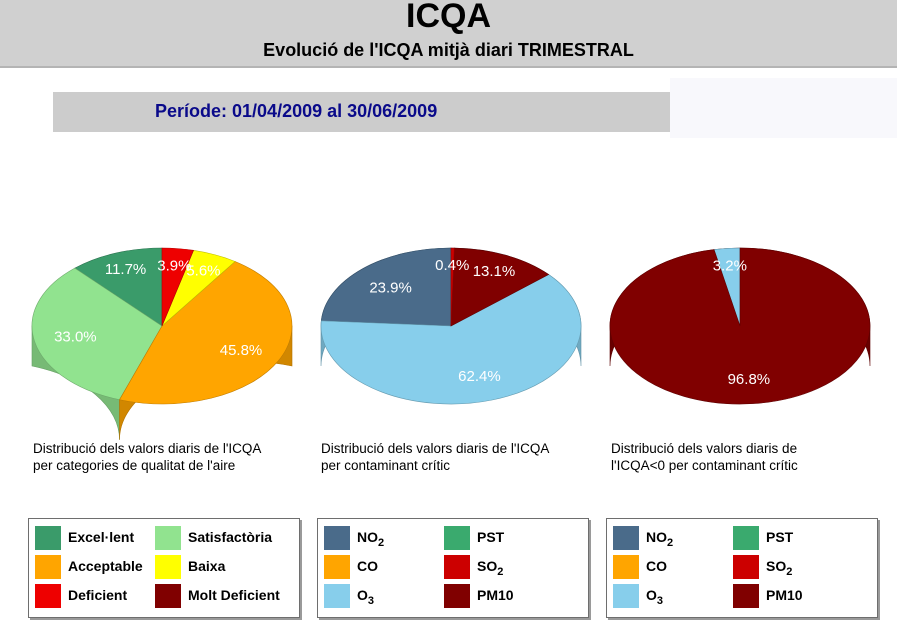 This screenshot has width=897, height=630. Describe the element at coordinates (101, 537) in the screenshot. I see `legend-label: Excel·lent` at that location.